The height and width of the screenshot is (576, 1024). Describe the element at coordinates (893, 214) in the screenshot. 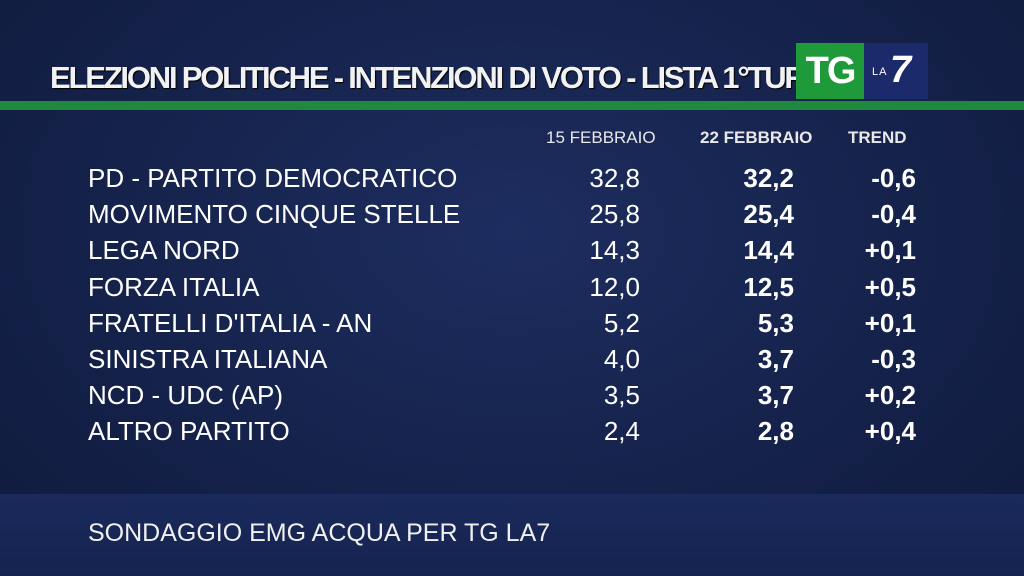

I see `value-trend: -0,4` at that location.